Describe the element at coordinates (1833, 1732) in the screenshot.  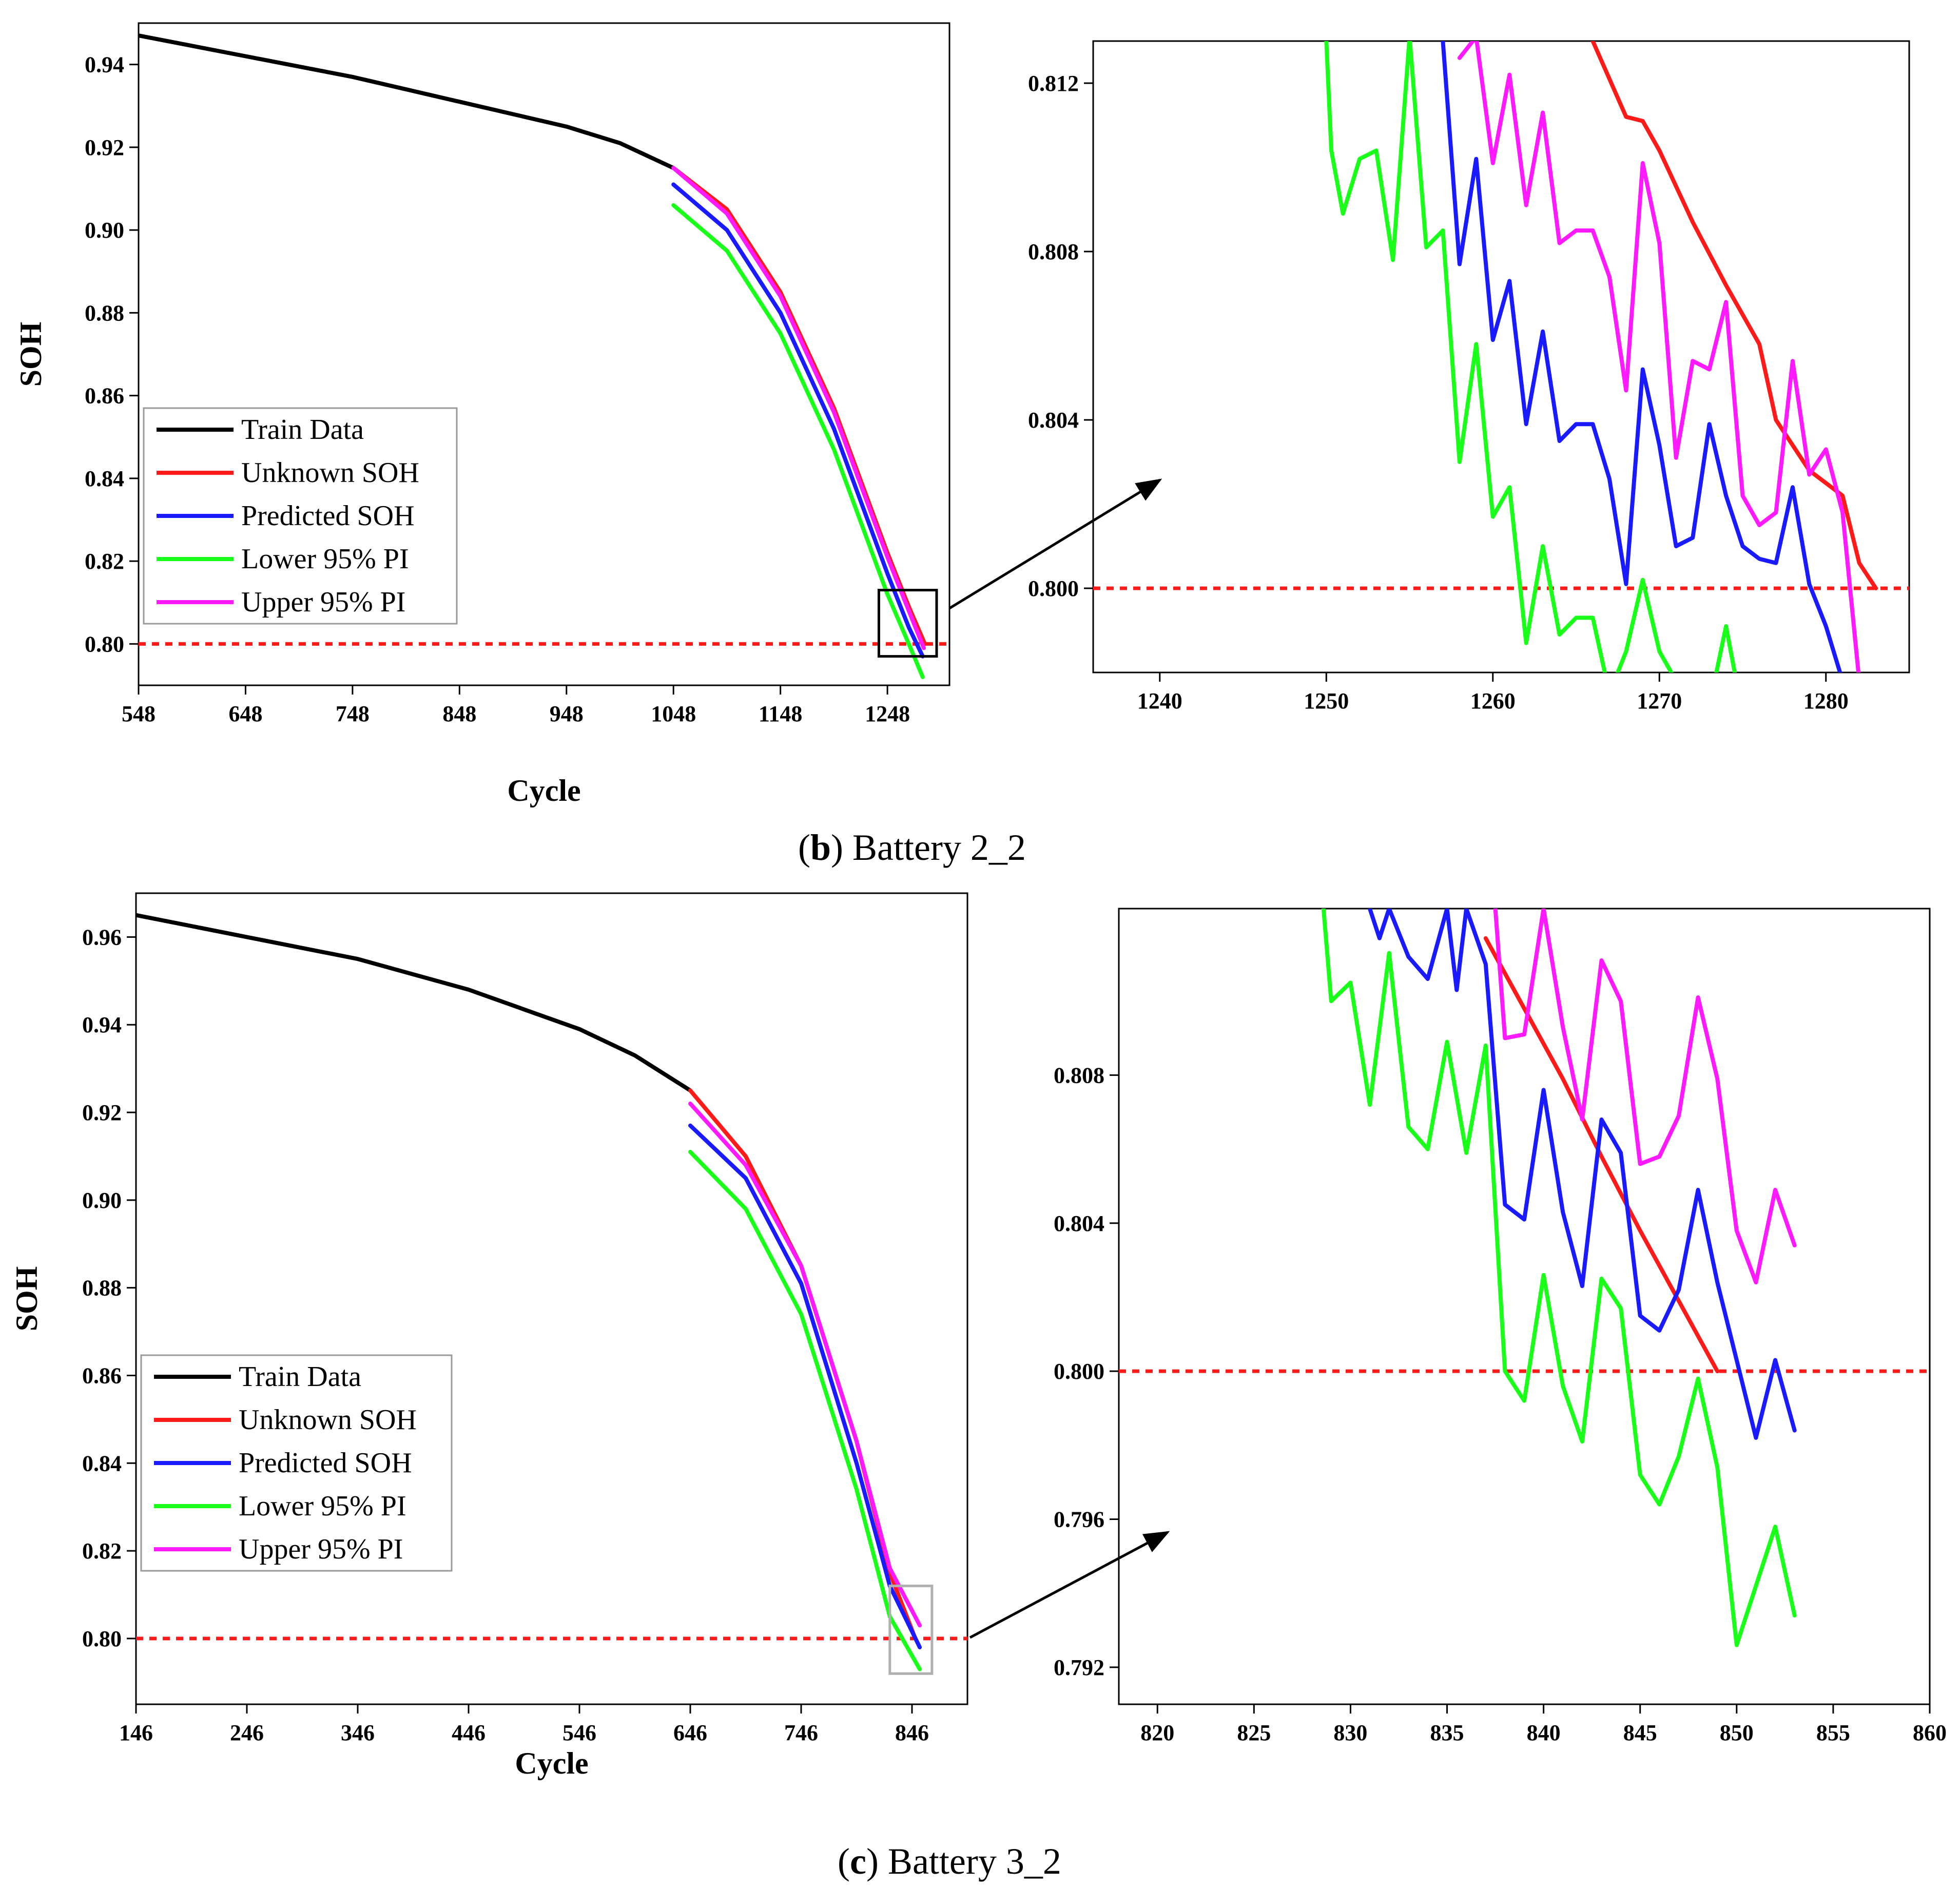
I see `x-tick-label: 855` at that location.